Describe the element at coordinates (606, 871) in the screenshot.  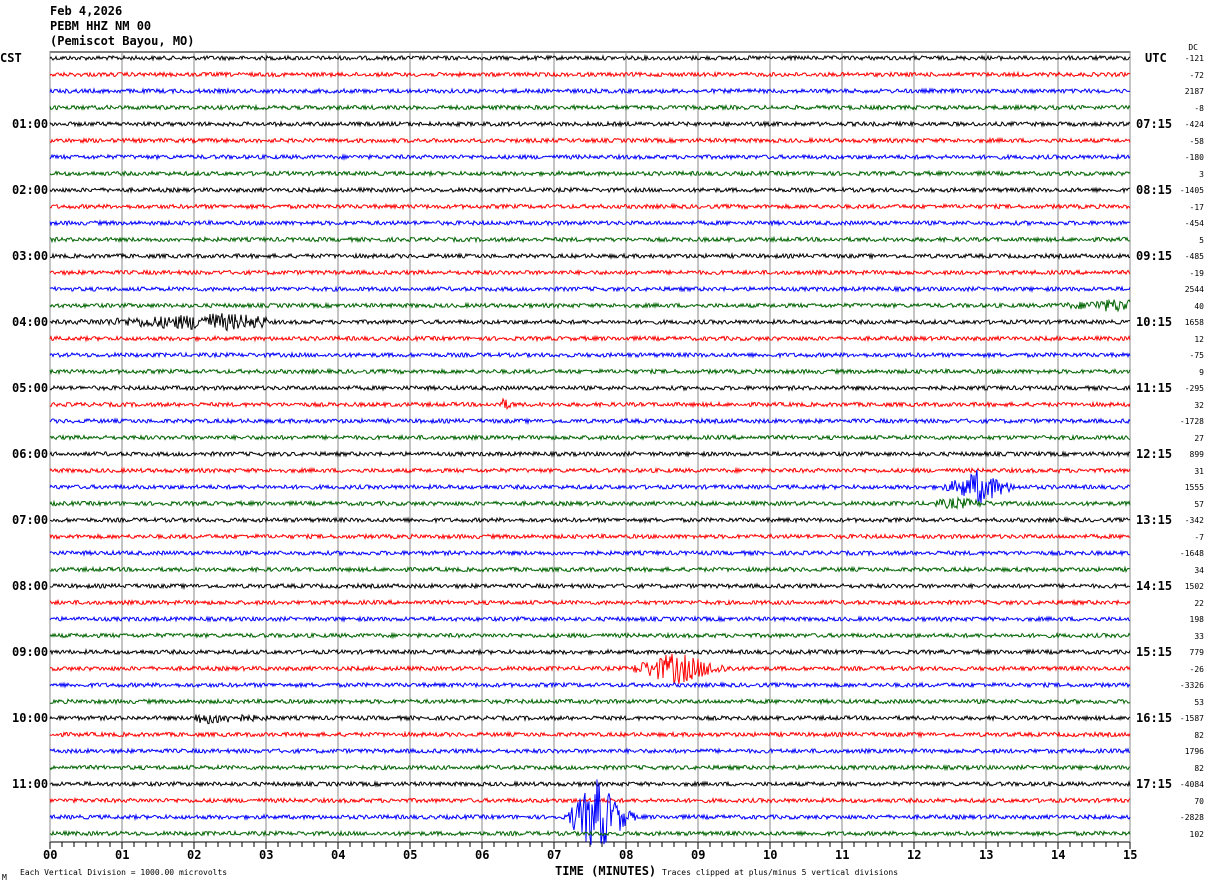
I see `x-axis-label: TIME (MINUTES)` at that location.